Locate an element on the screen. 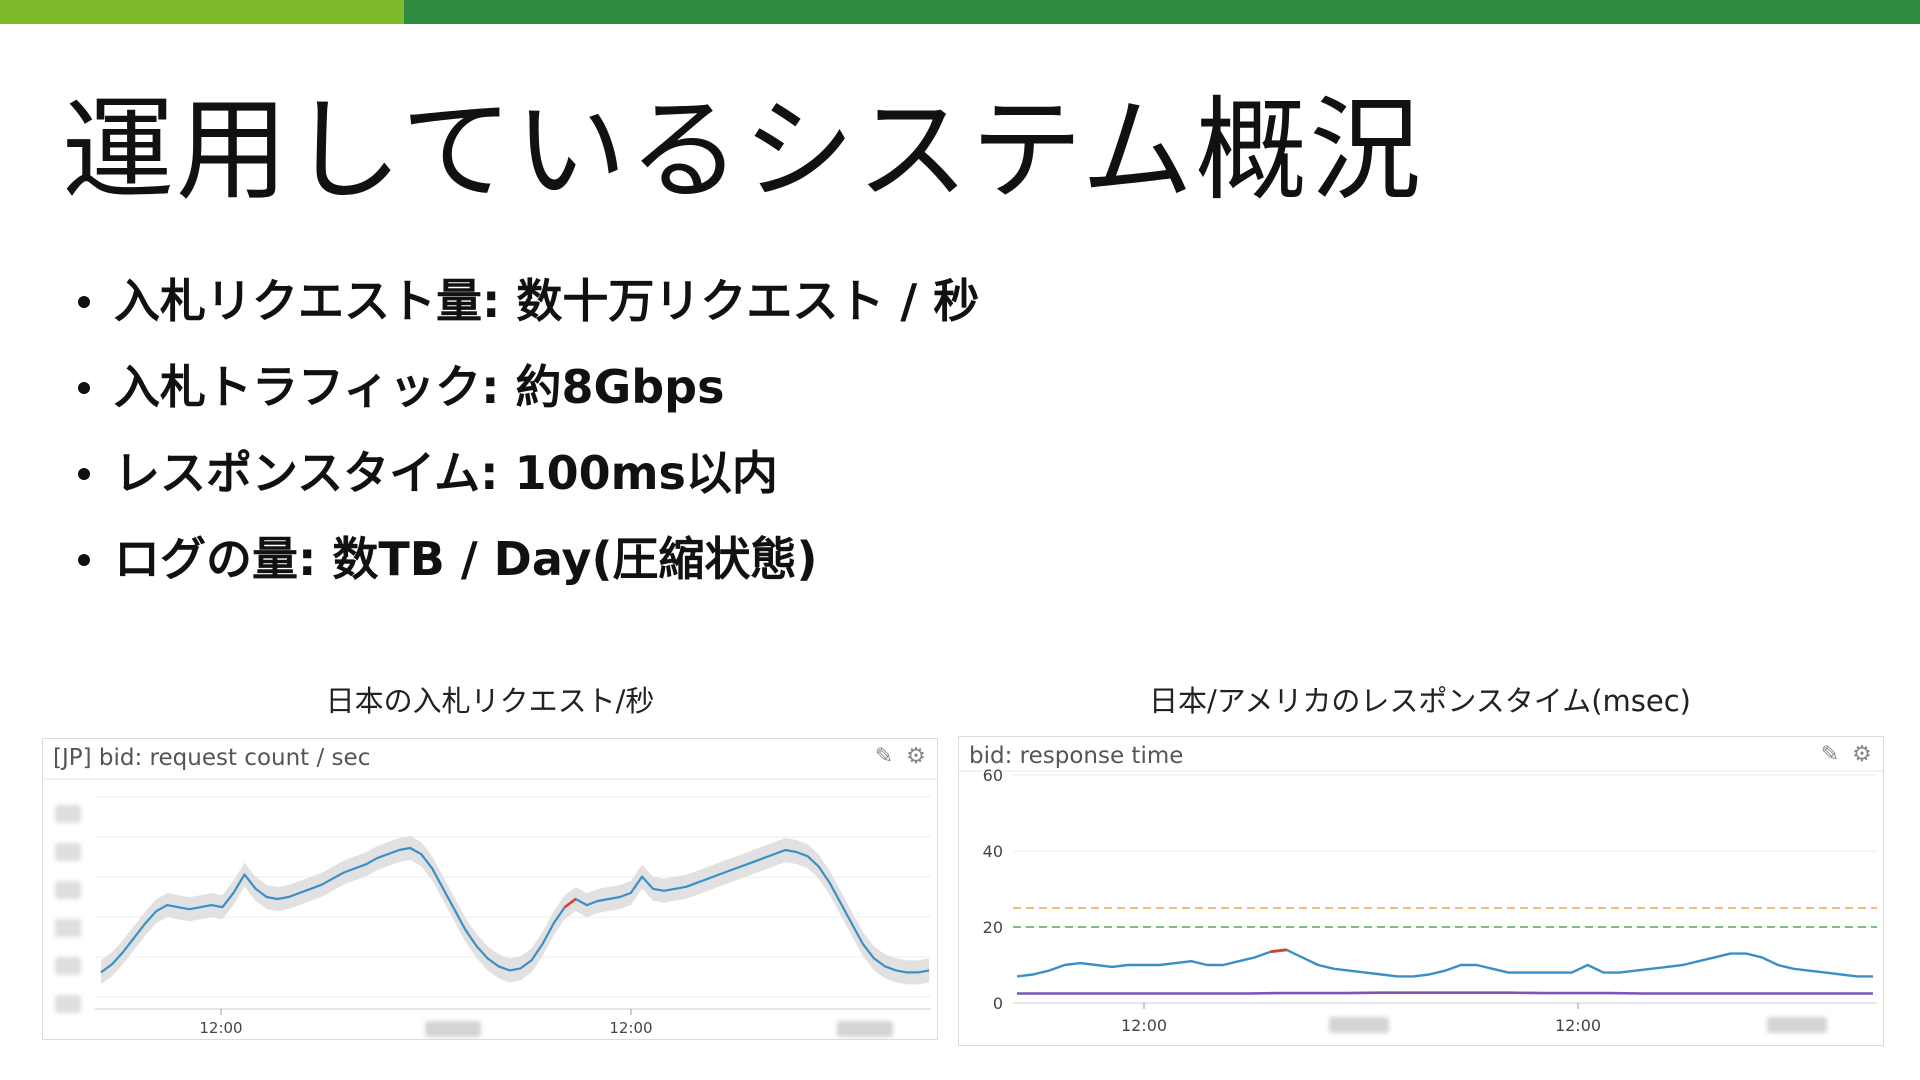 The image size is (1920, 1080). response-time-panel: 0 20 40 60 12:00 12:00 bid: response time ✎ ⚙ is located at coordinates (1421, 891).